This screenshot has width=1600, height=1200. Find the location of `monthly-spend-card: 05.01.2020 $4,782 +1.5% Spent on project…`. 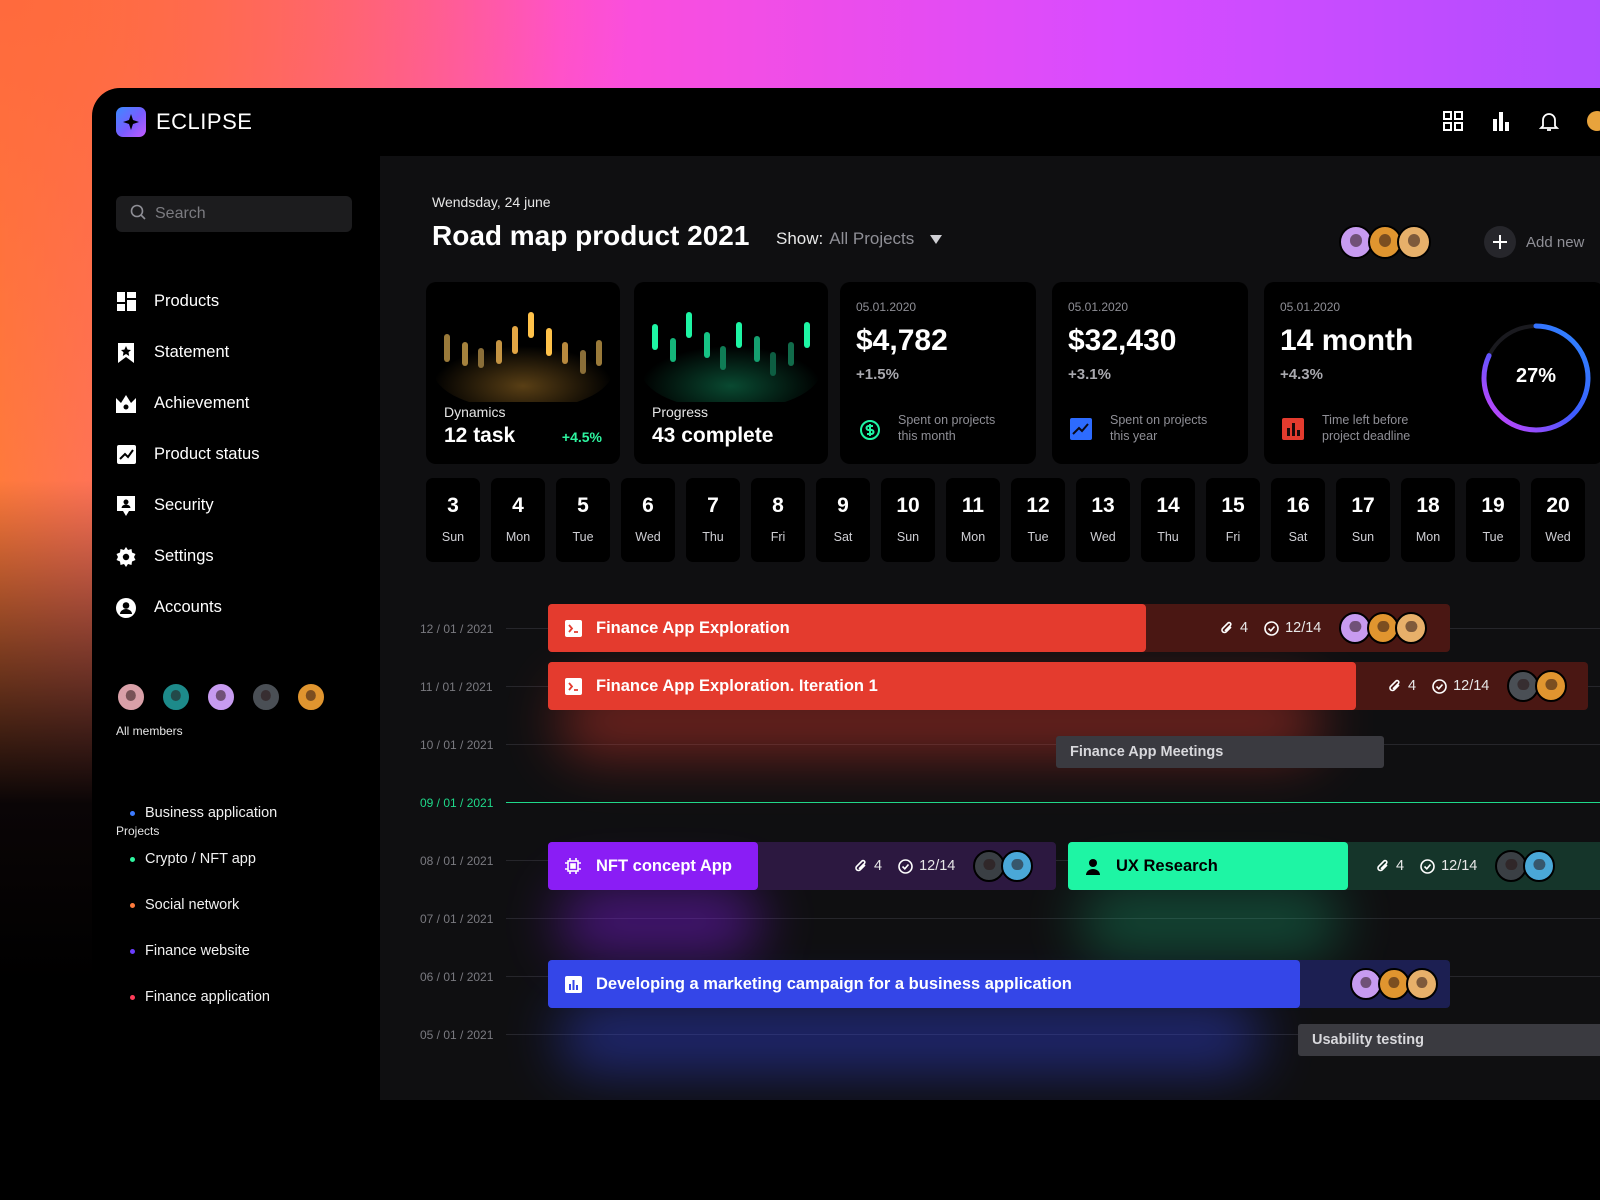

monthly-spend-card: 05.01.2020 $4,782 +1.5% Spent on project… is located at coordinates (938, 373).